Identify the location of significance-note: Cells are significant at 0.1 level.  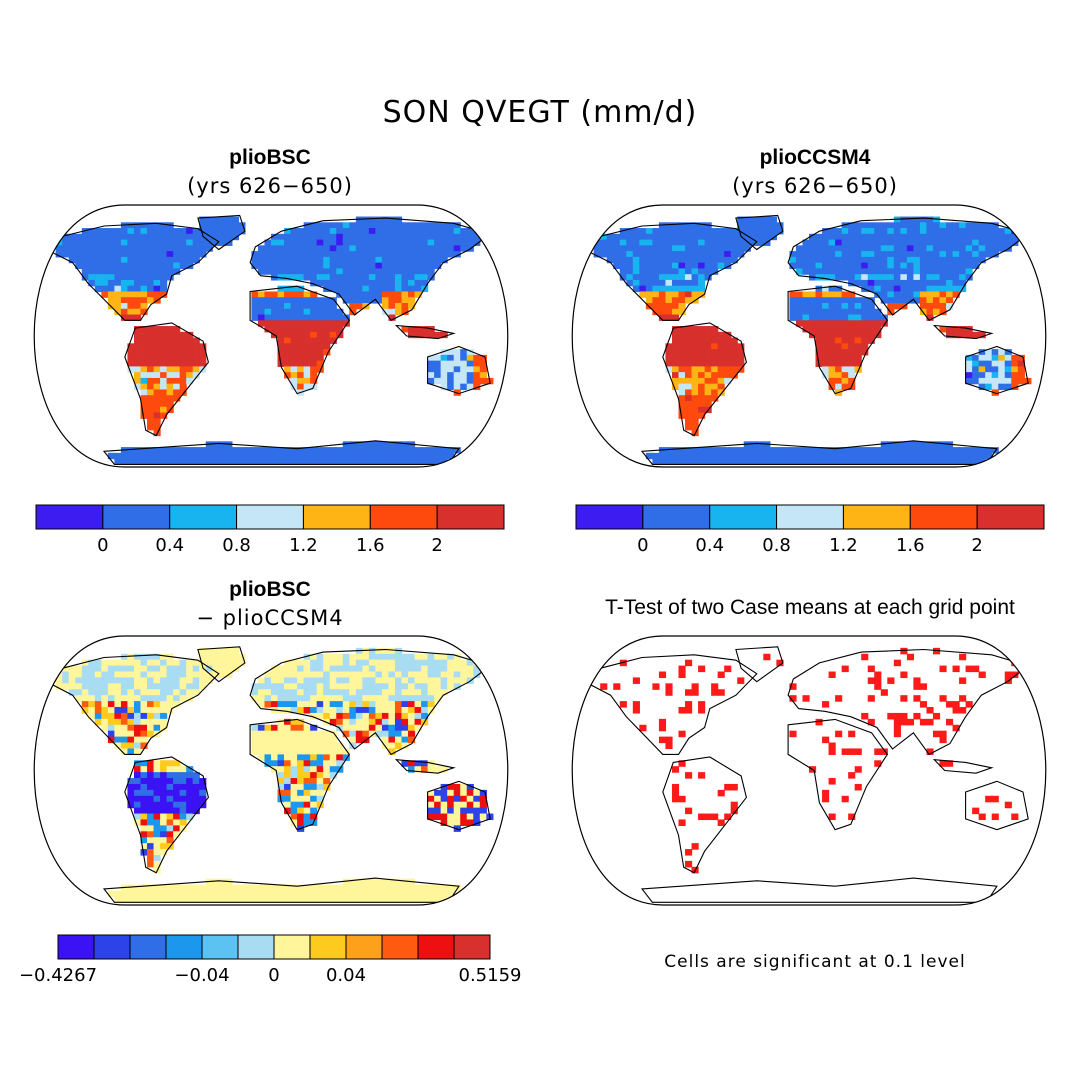
(815, 962).